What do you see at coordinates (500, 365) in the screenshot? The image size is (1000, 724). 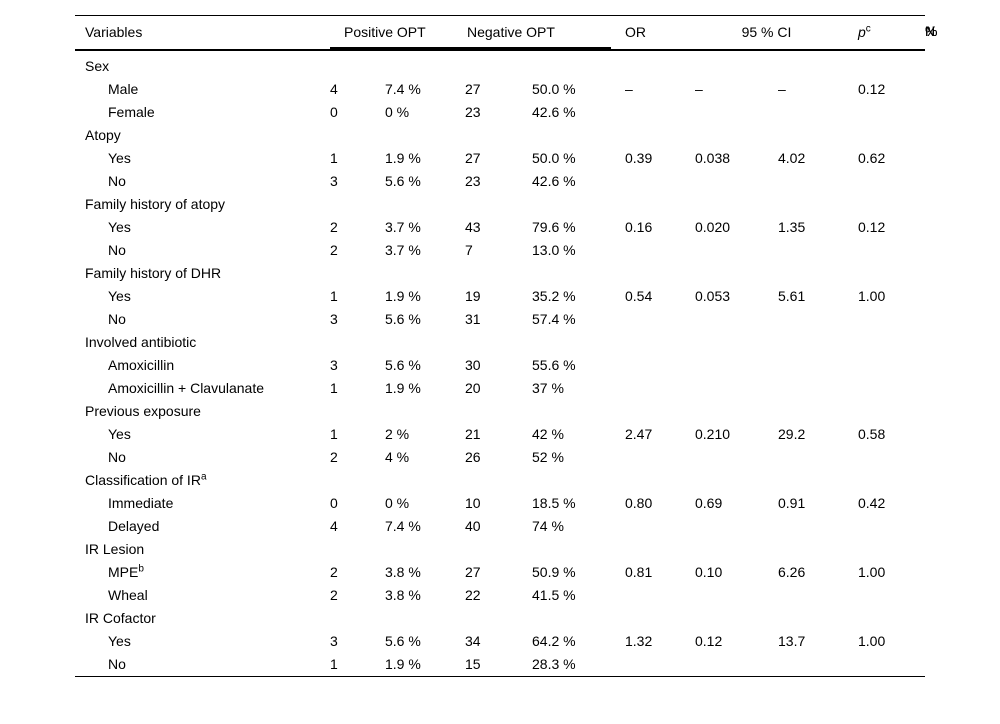 I see `data-row: Amoxicillin 3 5.6 % 30 55.6 %` at bounding box center [500, 365].